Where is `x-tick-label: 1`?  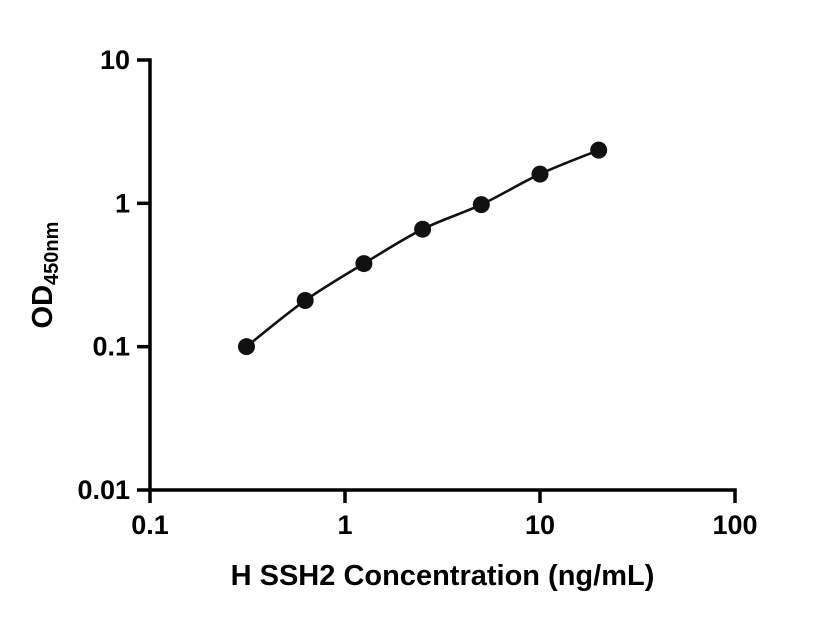 x-tick-label: 1 is located at coordinates (344, 525).